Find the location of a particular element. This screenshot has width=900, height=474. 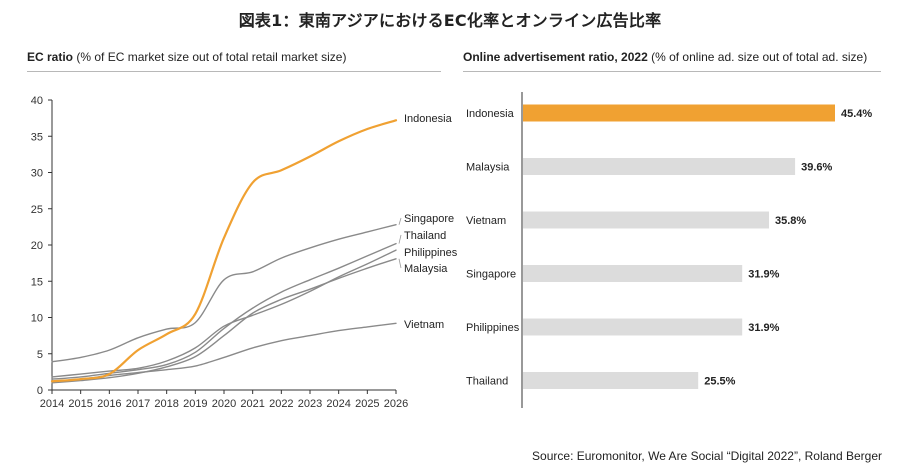

page-title: 図表1：東南アジアにおけるEC化率とオンライン広告比率 is located at coordinates (450, 20).